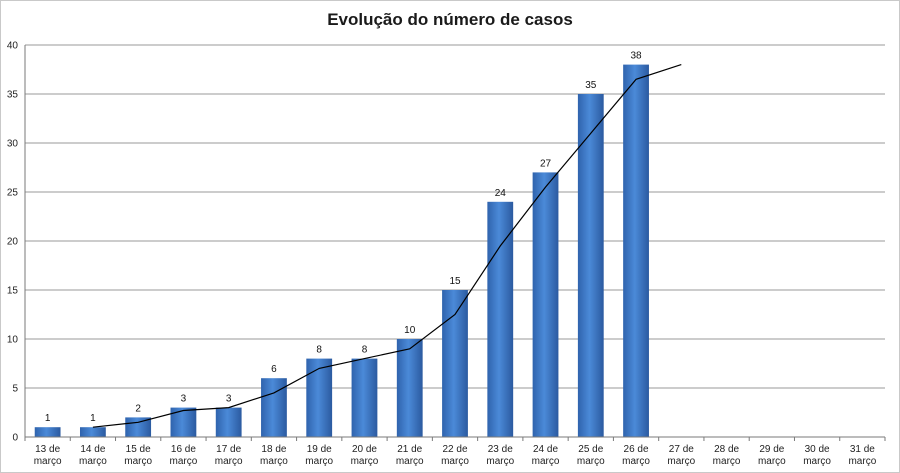 This screenshot has width=900, height=473. I want to click on x-tick-label: 21 de março, so click(410, 455).